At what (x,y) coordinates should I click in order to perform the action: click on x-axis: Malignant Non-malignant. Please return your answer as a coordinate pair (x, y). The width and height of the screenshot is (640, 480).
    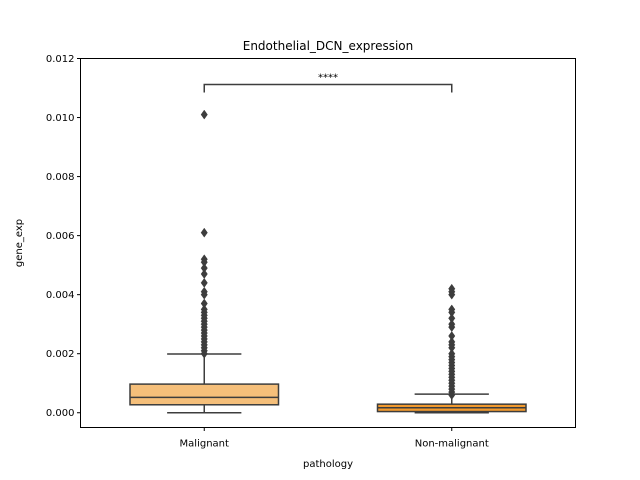
    Looking at the image, I should click on (334, 438).